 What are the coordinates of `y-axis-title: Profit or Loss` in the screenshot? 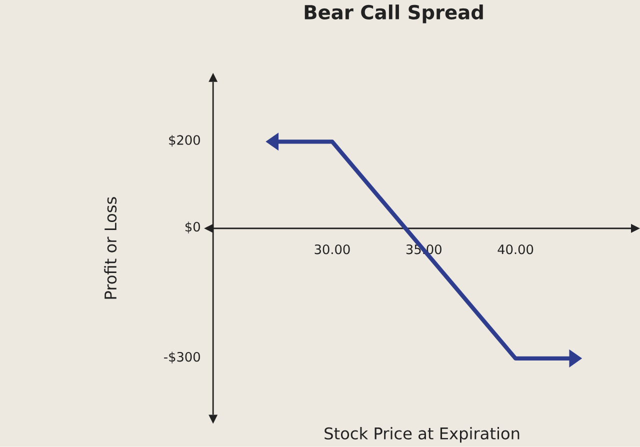 It's located at (110, 248).